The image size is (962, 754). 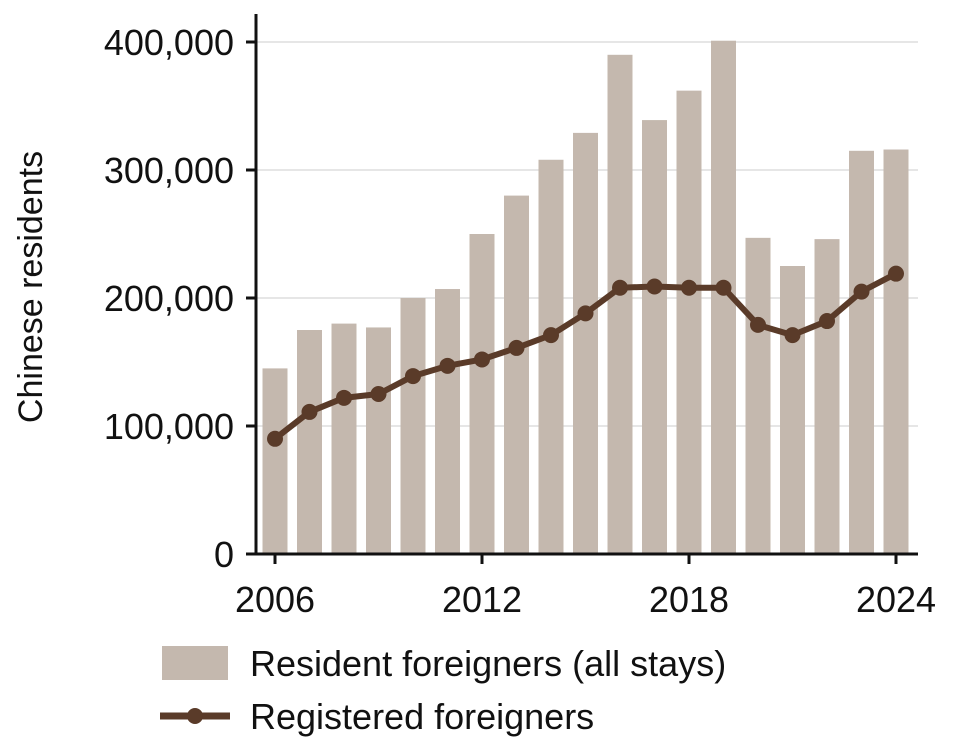 What do you see at coordinates (275, 599) in the screenshot?
I see `x-tick-label: 2006` at bounding box center [275, 599].